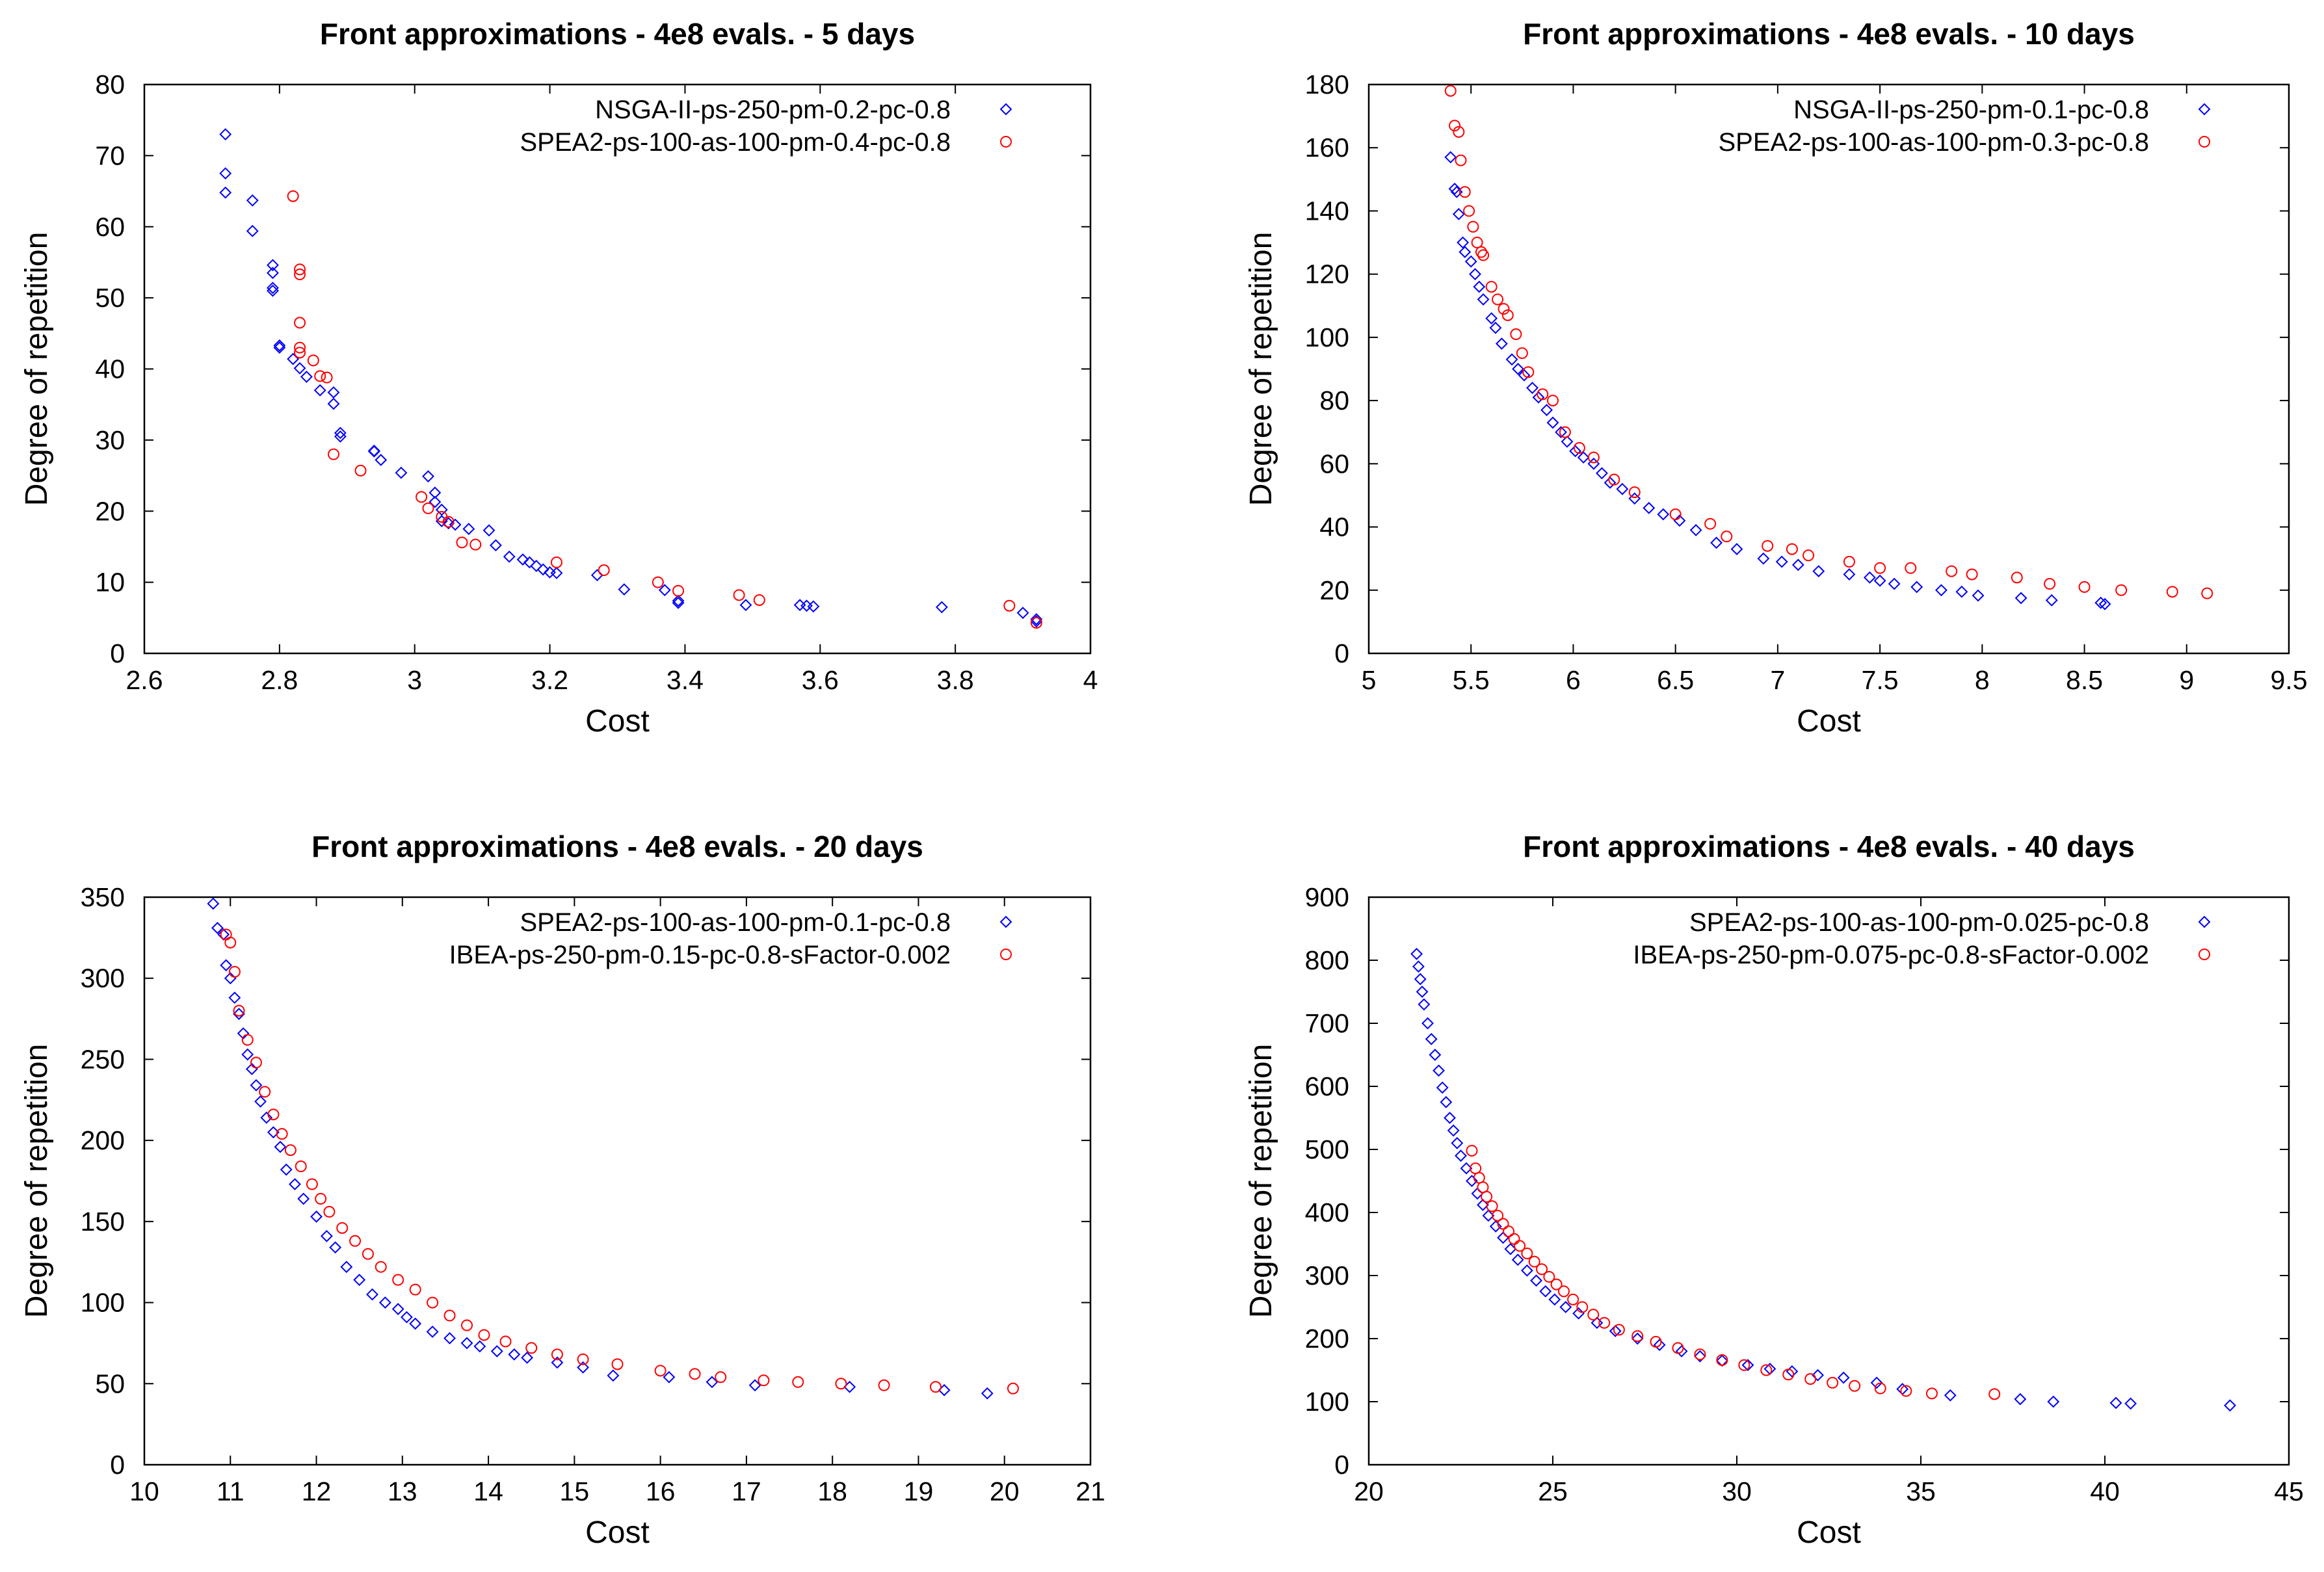 This screenshot has height=1572, width=2324. I want to click on y-tick-label: 120, so click(1327, 274).